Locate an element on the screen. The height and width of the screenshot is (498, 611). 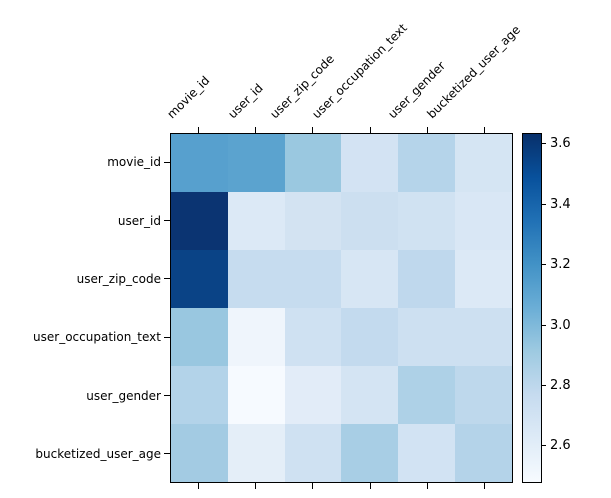
heatmap-cell-user_id-x-user_gender is located at coordinates (427, 221).